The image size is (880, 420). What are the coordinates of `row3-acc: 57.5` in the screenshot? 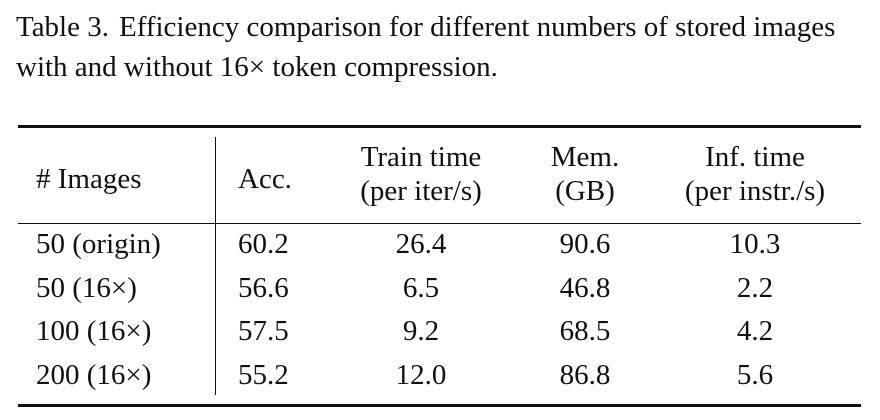 It's located at (263, 331).